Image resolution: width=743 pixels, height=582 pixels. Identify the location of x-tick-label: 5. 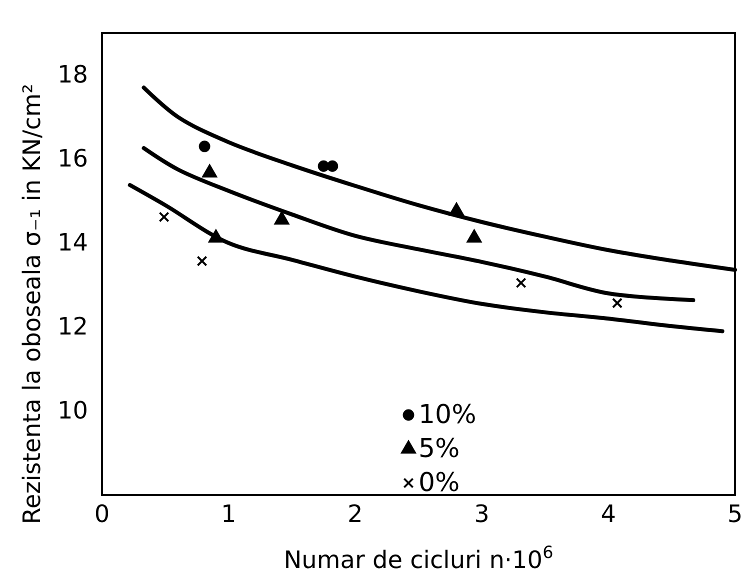
(735, 514).